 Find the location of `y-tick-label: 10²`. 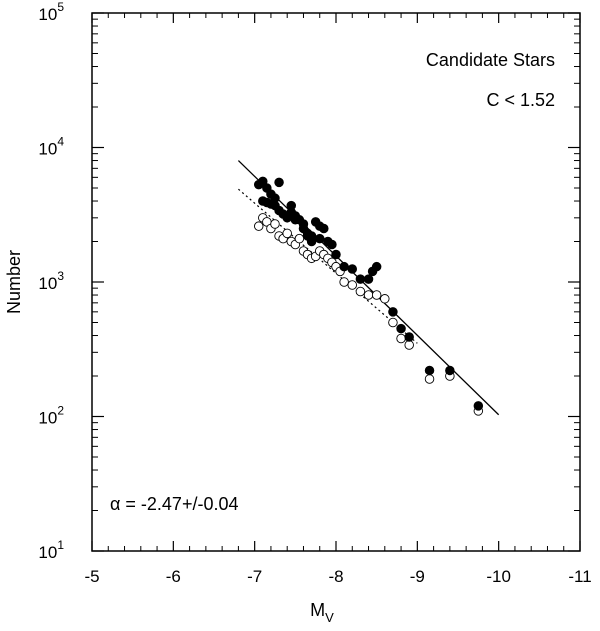

y-tick-label: 10² is located at coordinates (51, 416).